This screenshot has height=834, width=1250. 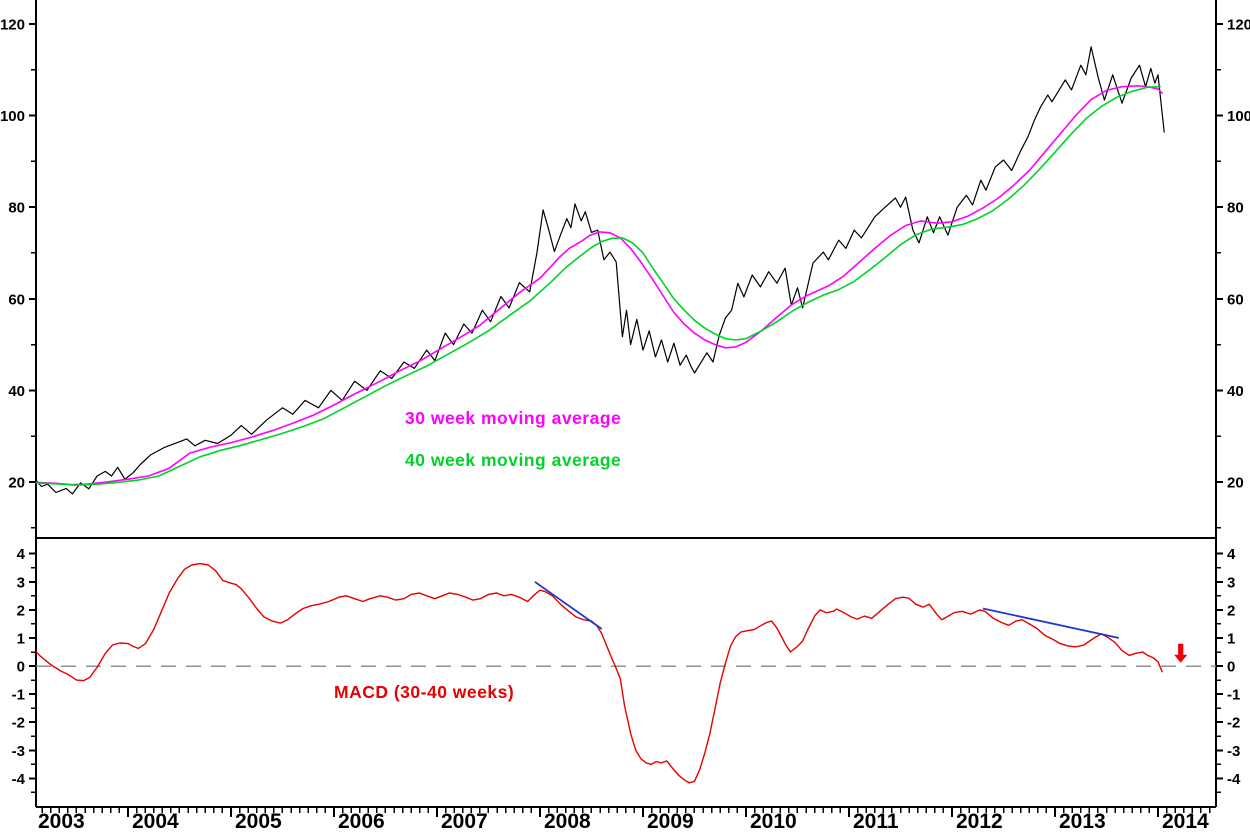 What do you see at coordinates (1231, 667) in the screenshot?
I see `y-axis-label-right: 0` at bounding box center [1231, 667].